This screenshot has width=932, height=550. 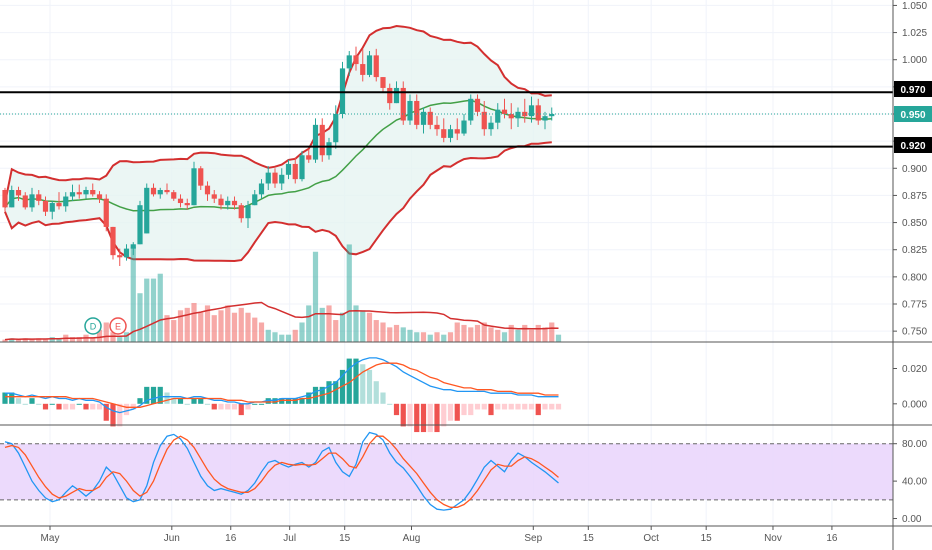 What do you see at coordinates (914, 482) in the screenshot?
I see `osc-tick-label: 40.00` at bounding box center [914, 482].